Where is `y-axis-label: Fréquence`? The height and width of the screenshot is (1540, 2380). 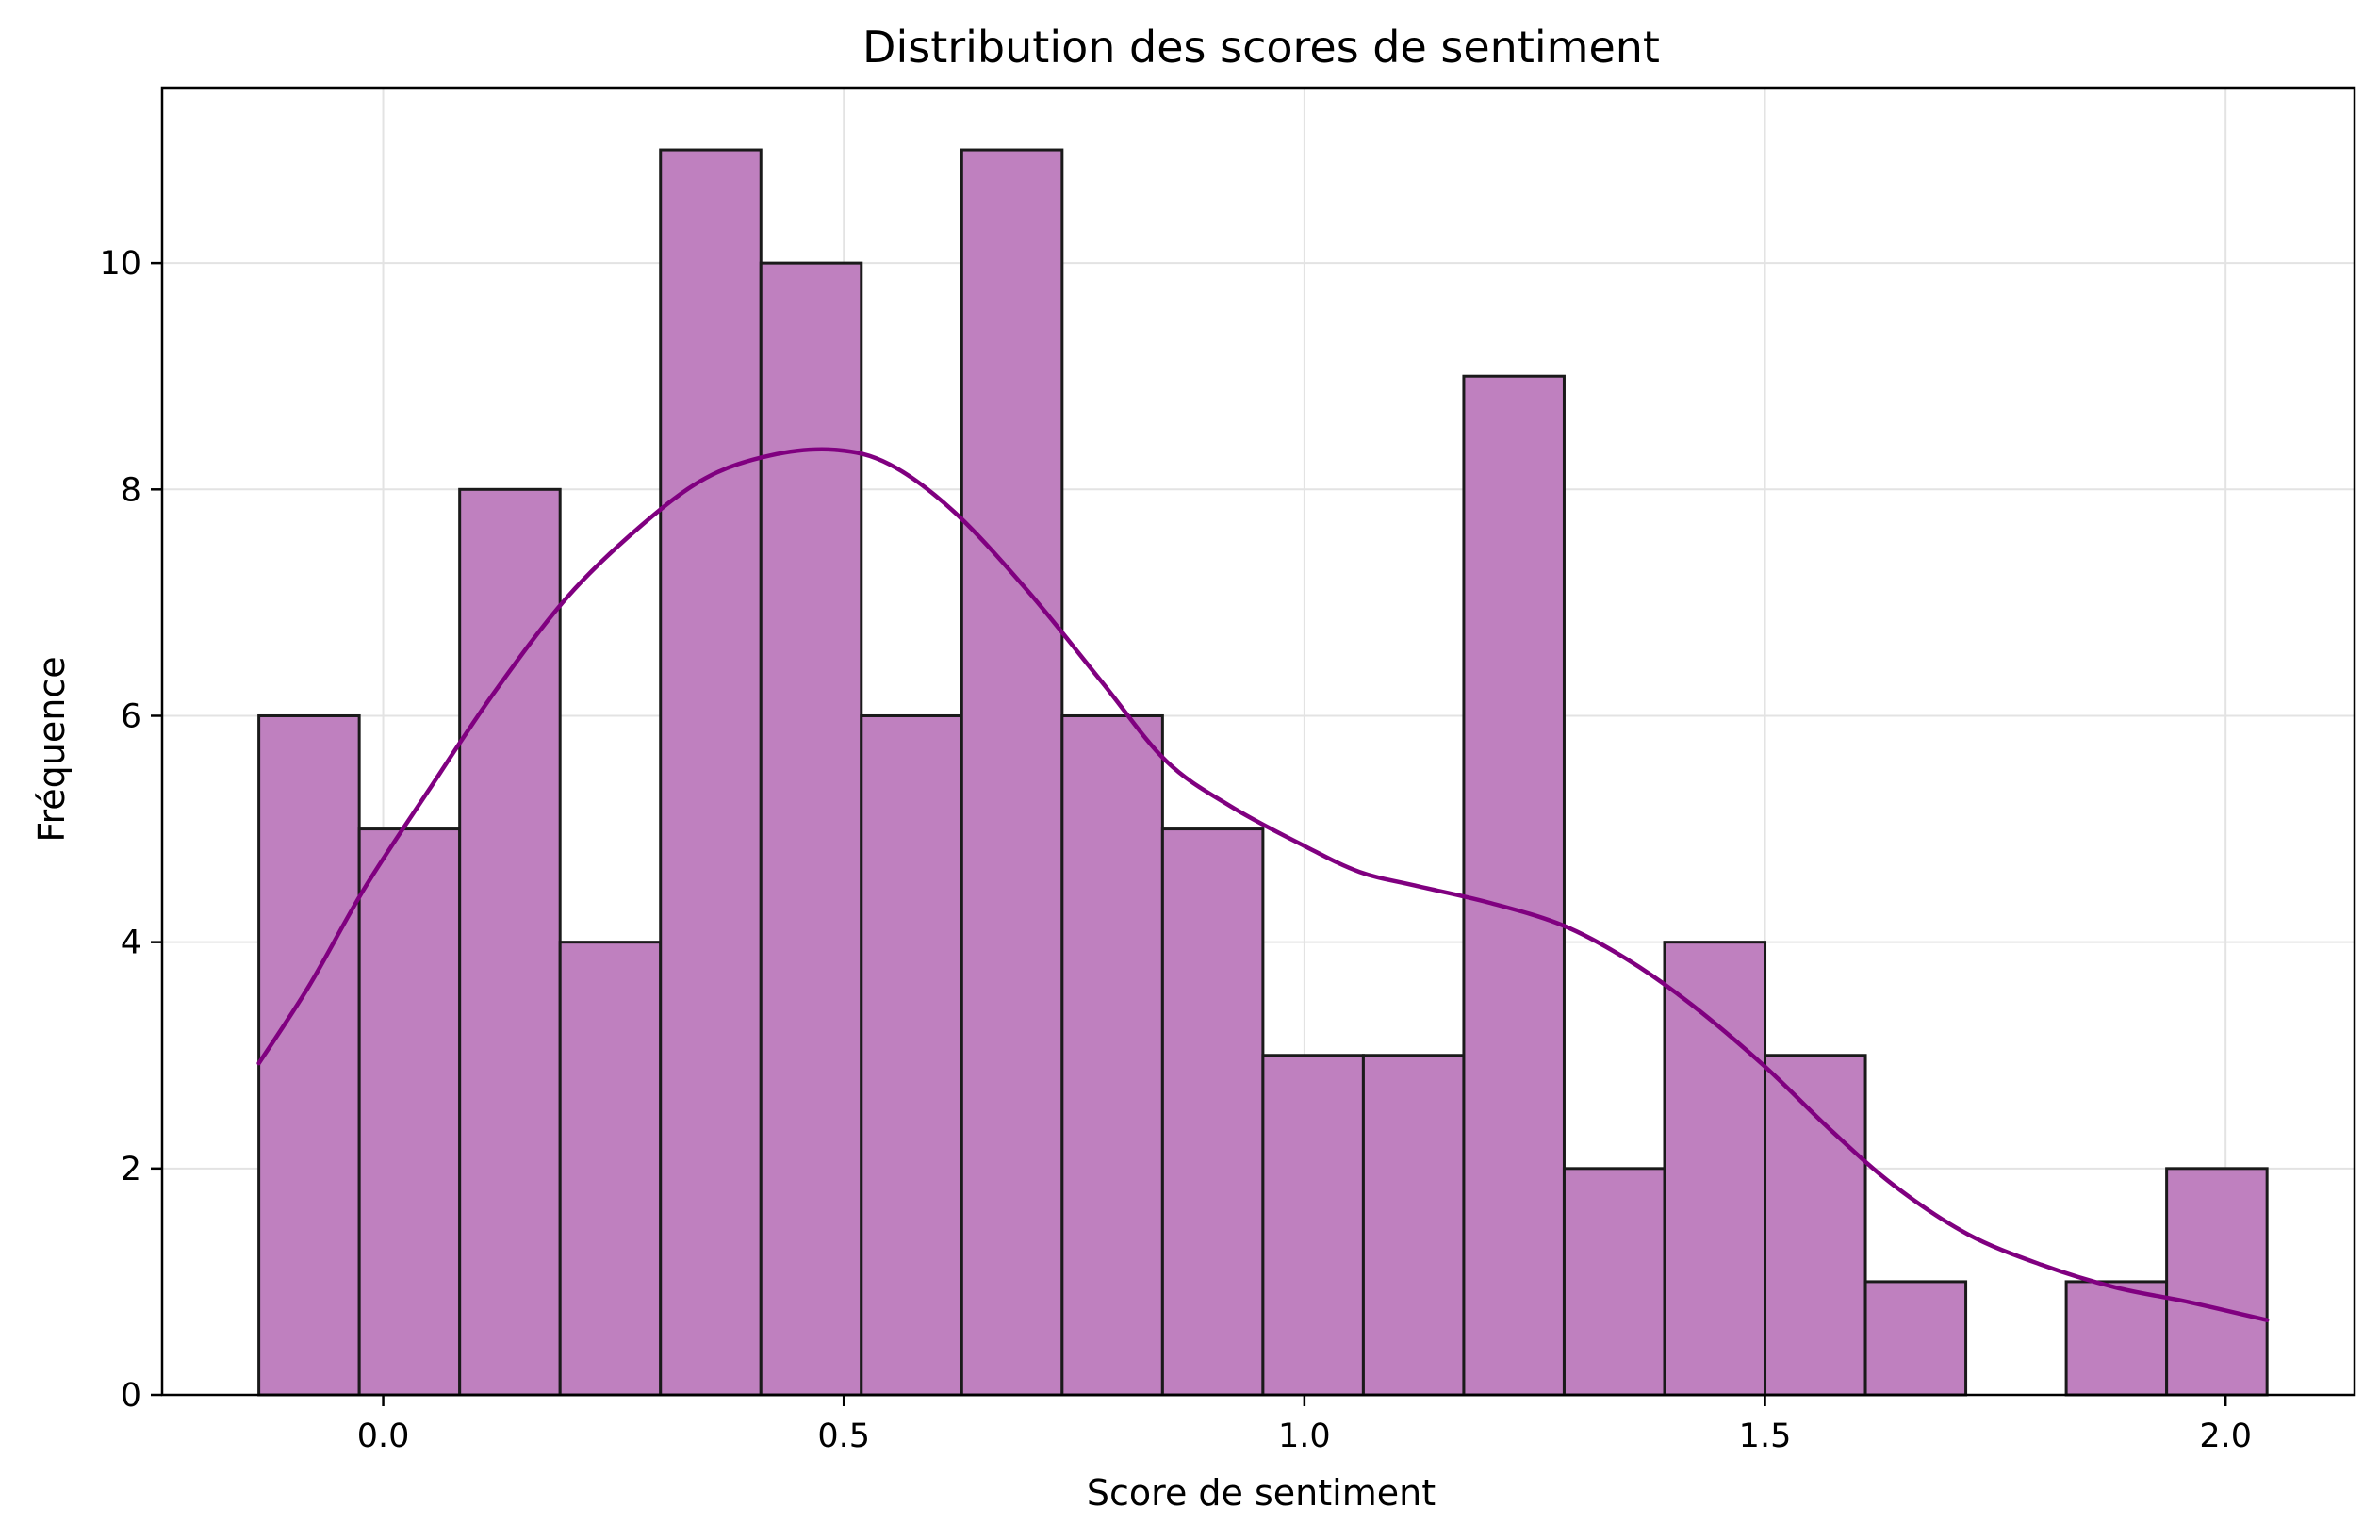
y-axis-label: Fréquence is located at coordinates (52, 749).